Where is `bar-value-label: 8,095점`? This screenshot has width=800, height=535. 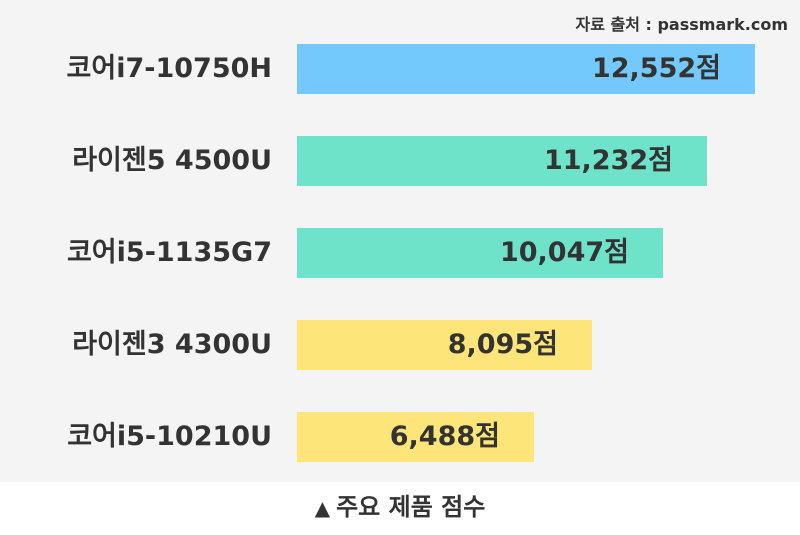 bar-value-label: 8,095점 is located at coordinates (502, 344).